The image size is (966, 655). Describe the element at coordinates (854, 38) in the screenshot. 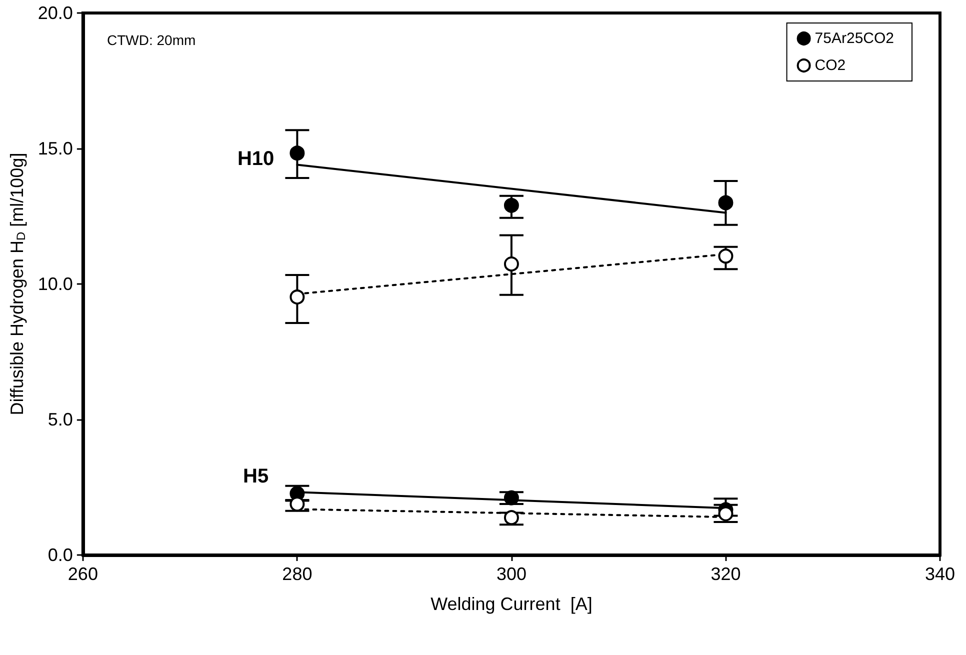

I see `legend-label: 75Ar25CO2` at that location.